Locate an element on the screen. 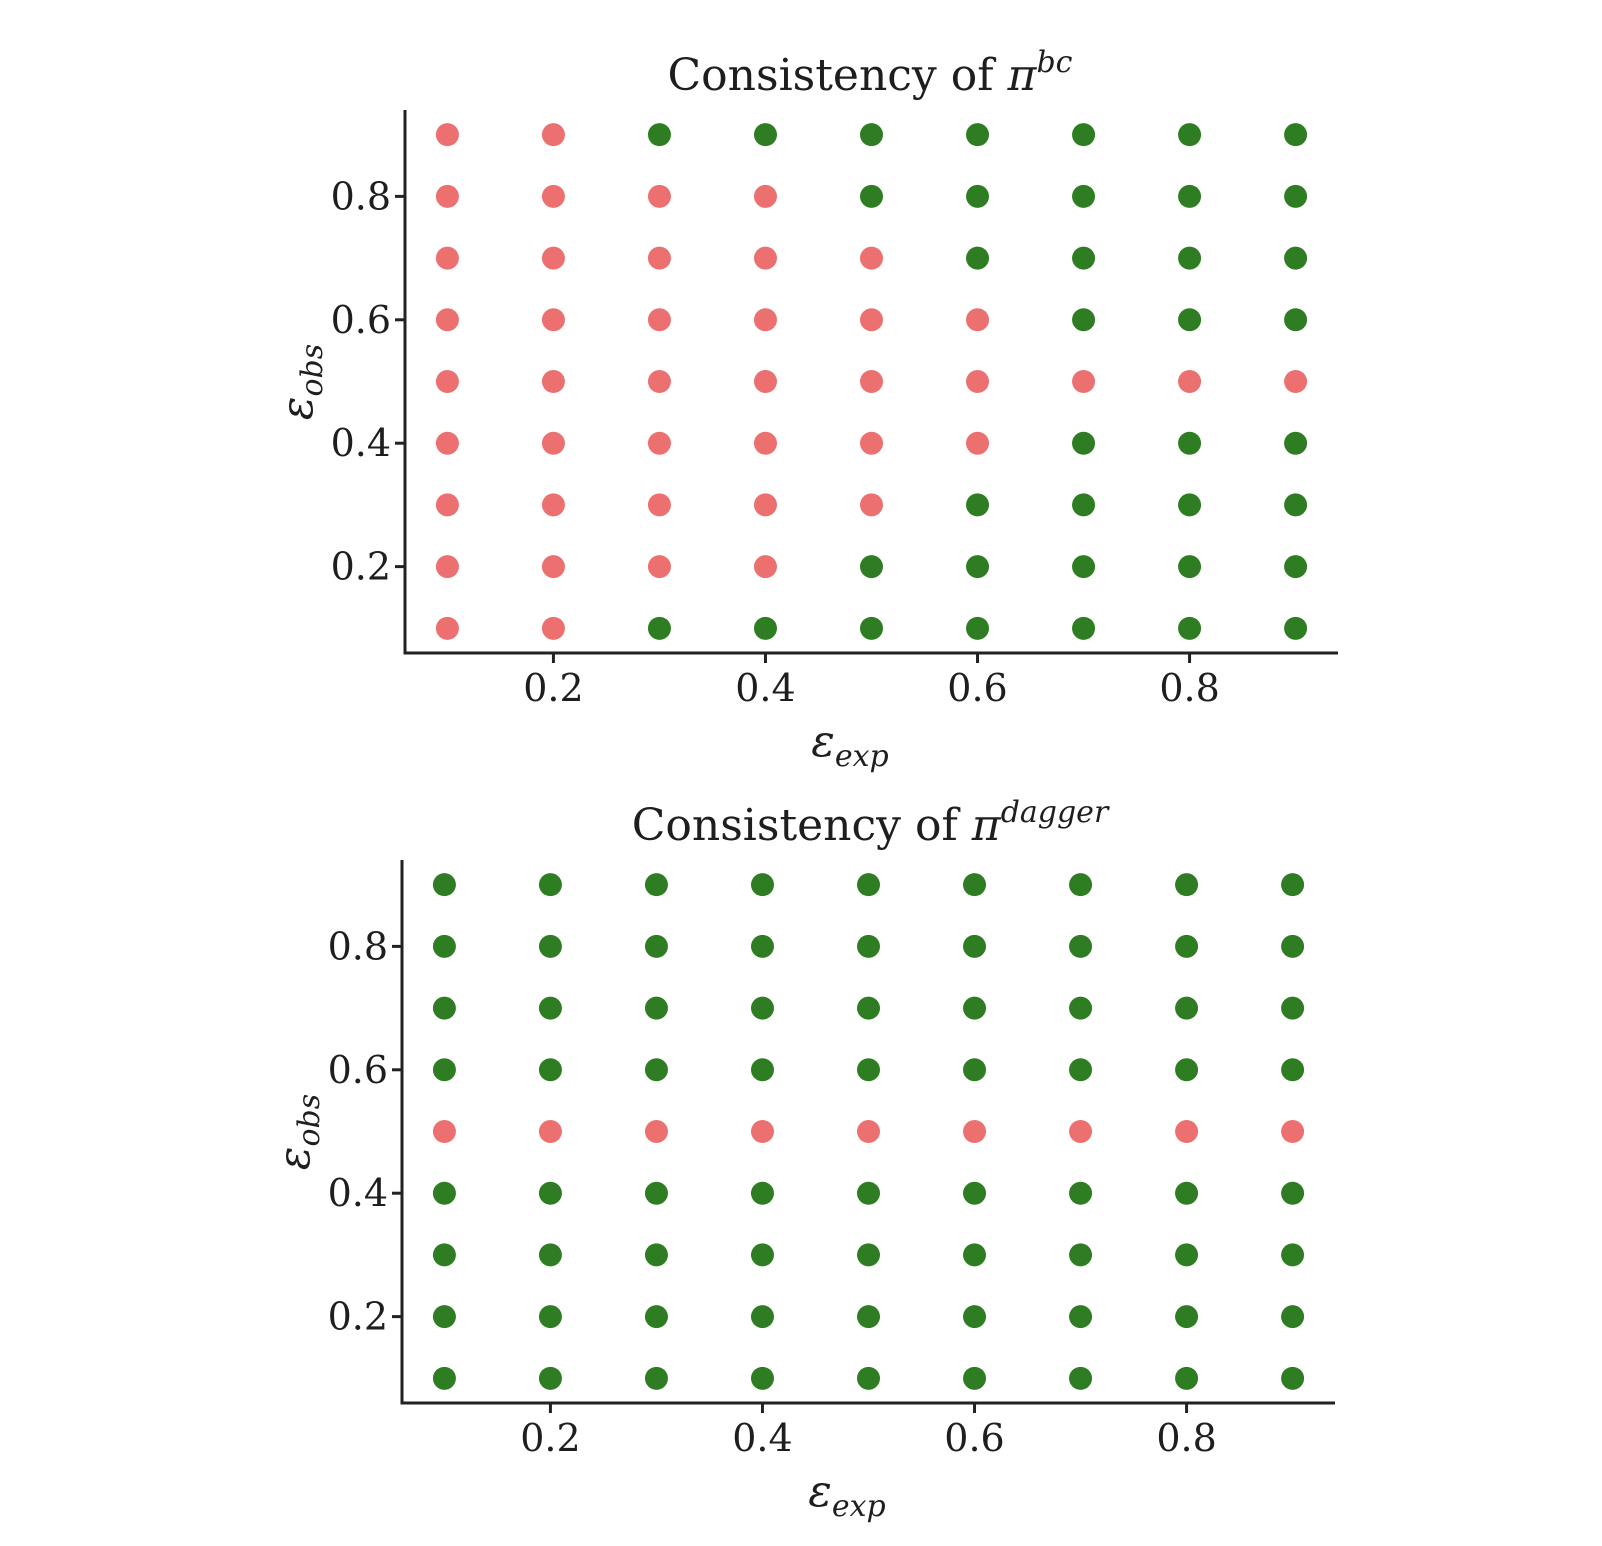 The width and height of the screenshot is (1602, 1546). chart-dagger-point-r8-c7 is located at coordinates (1187, 885).